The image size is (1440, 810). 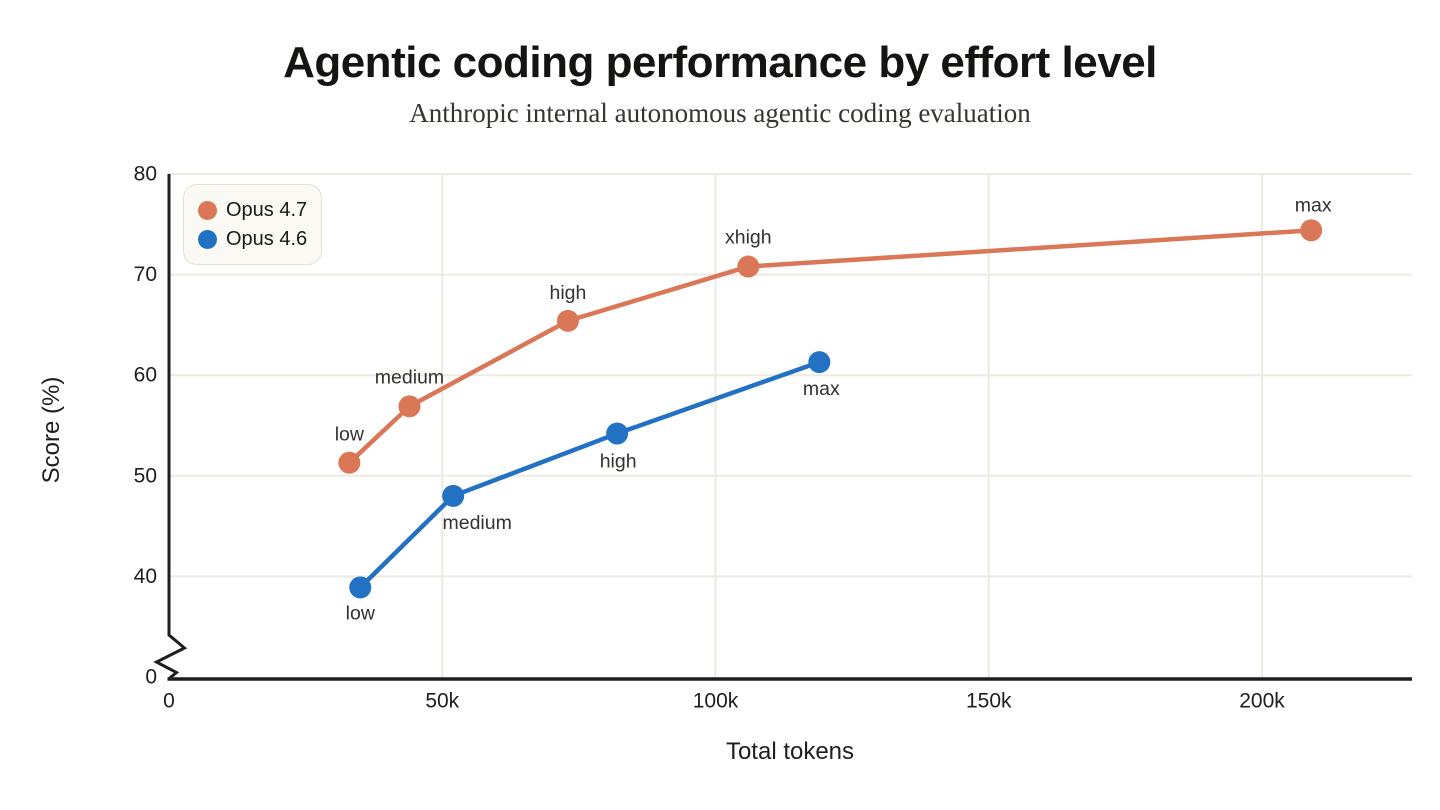 What do you see at coordinates (1262, 701) in the screenshot?
I see `x-tick-label: 200k` at bounding box center [1262, 701].